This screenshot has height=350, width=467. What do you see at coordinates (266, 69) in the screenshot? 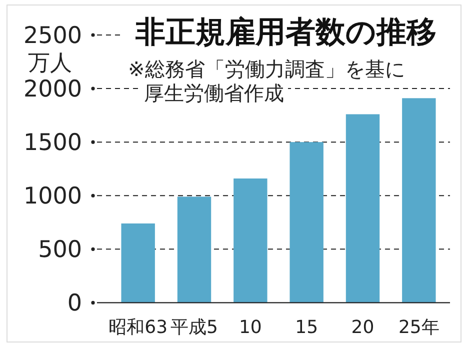
I see `annotation: ※総務省「労働力調査」を基に` at bounding box center [266, 69].